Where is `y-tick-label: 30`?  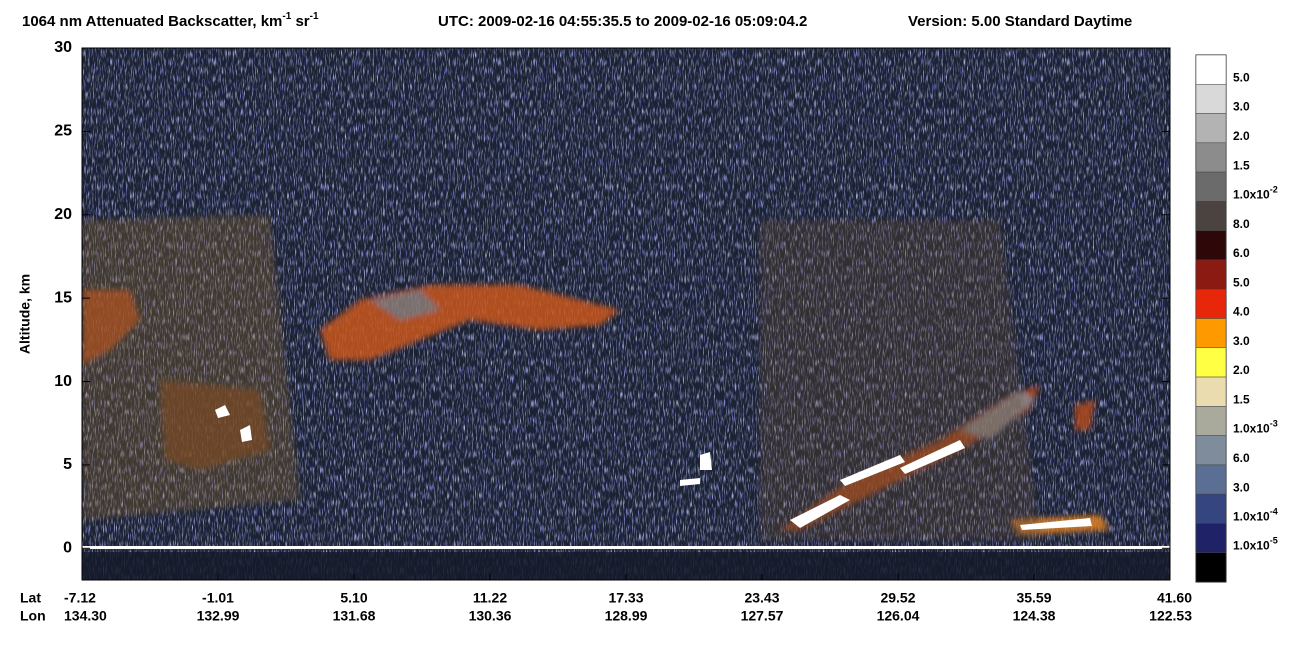 y-tick-label: 30 is located at coordinates (63, 47).